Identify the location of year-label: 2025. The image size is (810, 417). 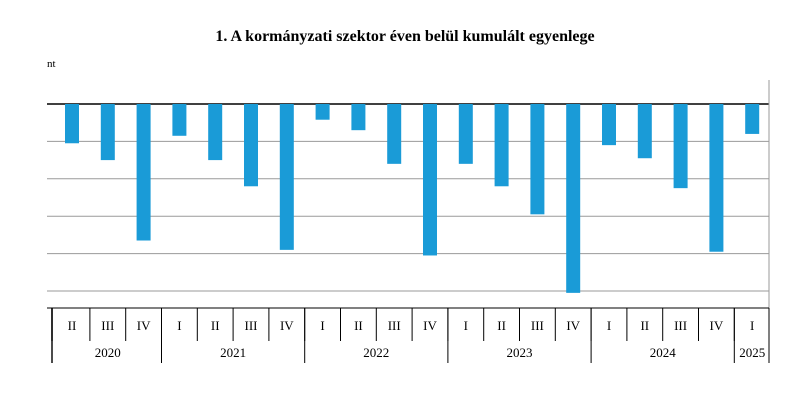
(752, 352).